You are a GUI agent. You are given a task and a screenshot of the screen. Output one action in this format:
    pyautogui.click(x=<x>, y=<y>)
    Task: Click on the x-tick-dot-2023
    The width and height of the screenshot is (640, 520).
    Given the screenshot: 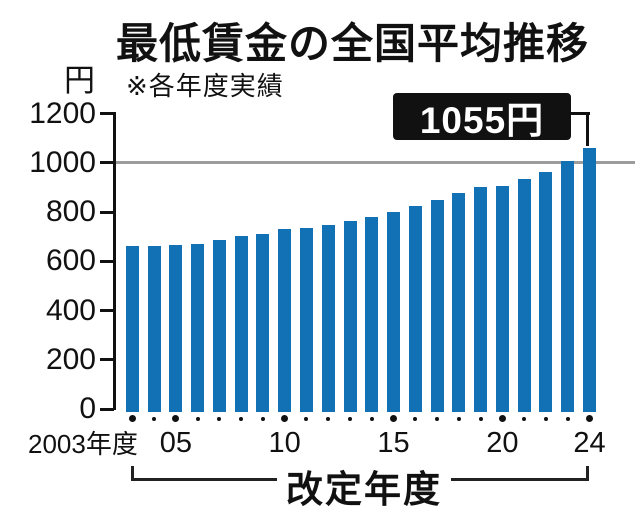 What is the action you would take?
    pyautogui.click(x=567, y=418)
    